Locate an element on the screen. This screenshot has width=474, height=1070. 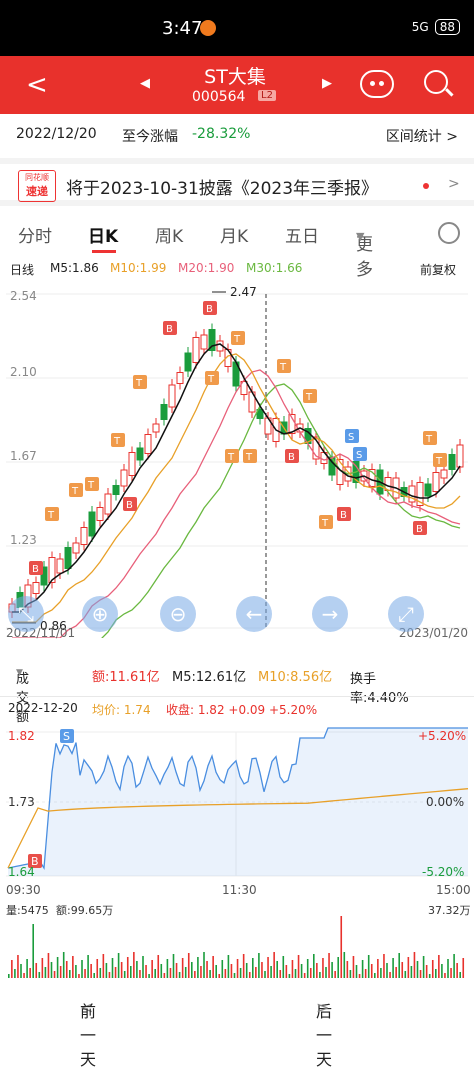
caret-down-icon: ▼ is located at coordinates (19, 673).